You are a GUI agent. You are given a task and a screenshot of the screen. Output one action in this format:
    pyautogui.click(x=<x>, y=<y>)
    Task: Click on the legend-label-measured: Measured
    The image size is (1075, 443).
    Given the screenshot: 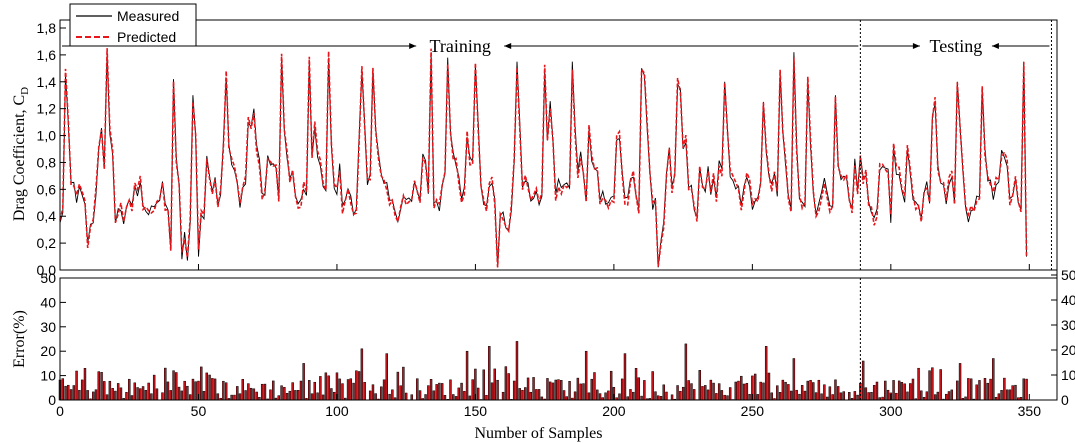 What is the action you would take?
    pyautogui.click(x=148, y=16)
    